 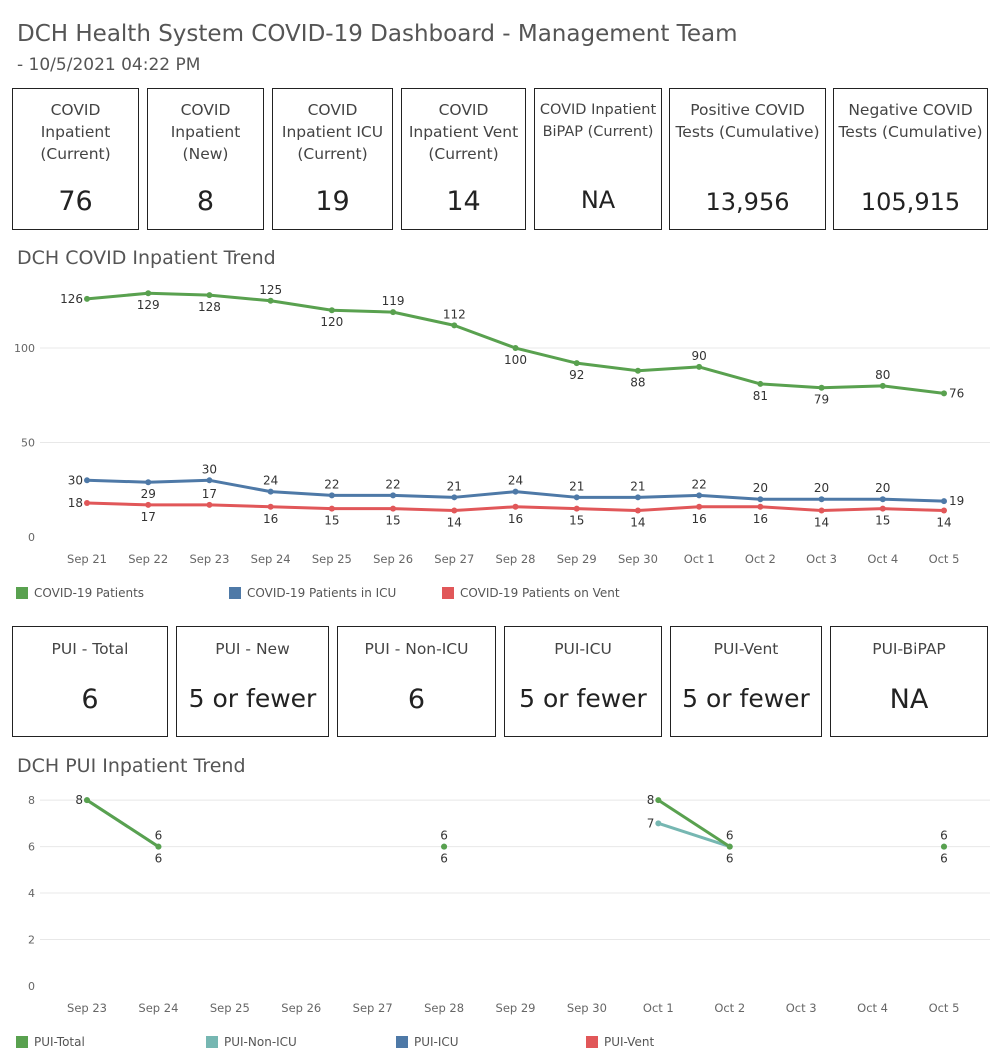 I want to click on data-label: 92, so click(x=576, y=375).